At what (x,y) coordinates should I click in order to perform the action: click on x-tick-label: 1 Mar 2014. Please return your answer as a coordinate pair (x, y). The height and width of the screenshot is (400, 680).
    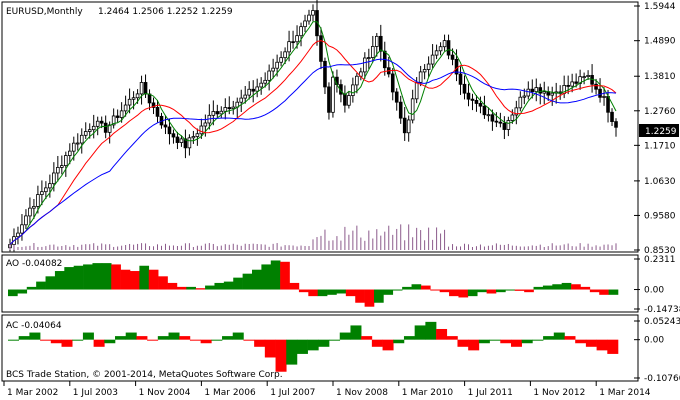
    Looking at the image, I should click on (625, 393).